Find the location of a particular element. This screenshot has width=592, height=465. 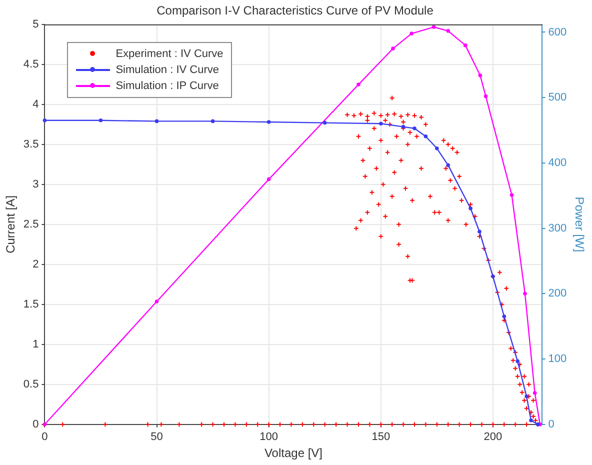

y-tick-label: 3.5 is located at coordinates (31, 144).